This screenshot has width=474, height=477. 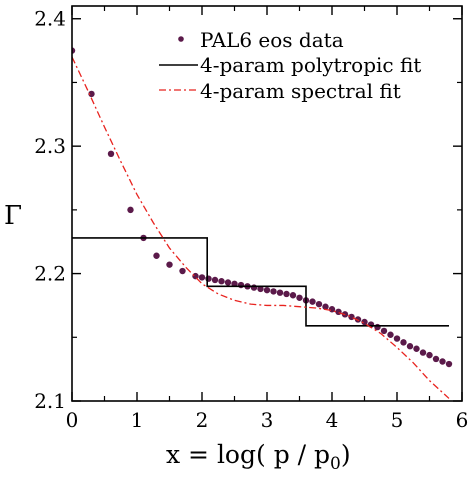 I want to click on legend-entry-polytropic: 4-param polytropic fit, so click(x=290, y=65).